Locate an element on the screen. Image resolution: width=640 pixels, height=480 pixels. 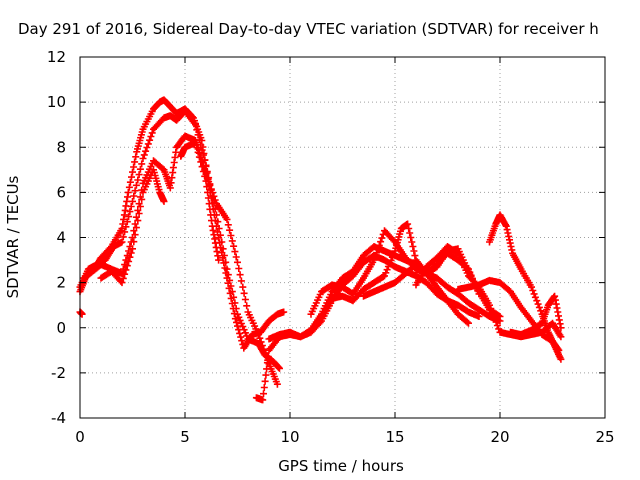
x-tick-label: 25 is located at coordinates (604, 437).